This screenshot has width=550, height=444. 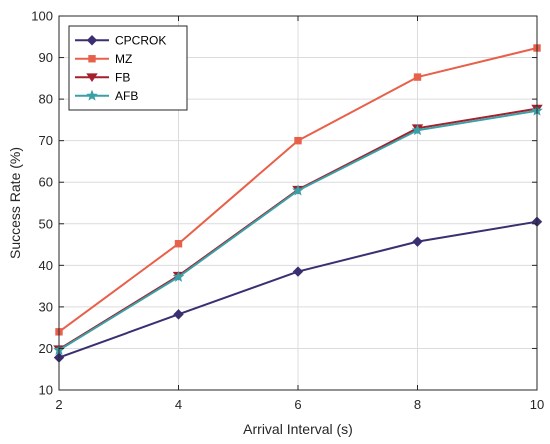 What do you see at coordinates (297, 404) in the screenshot?
I see `x-tick-label: 6` at bounding box center [297, 404].